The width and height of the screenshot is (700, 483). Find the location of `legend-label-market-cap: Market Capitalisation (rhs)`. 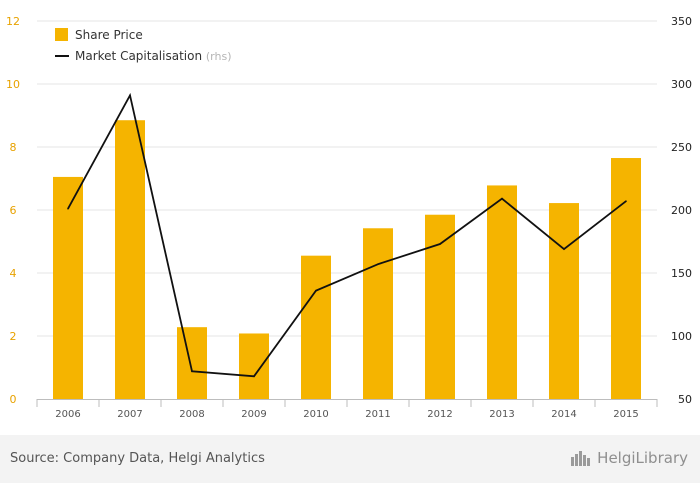

legend-label-market-cap: Market Capitalisation (rhs) is located at coordinates (153, 56).